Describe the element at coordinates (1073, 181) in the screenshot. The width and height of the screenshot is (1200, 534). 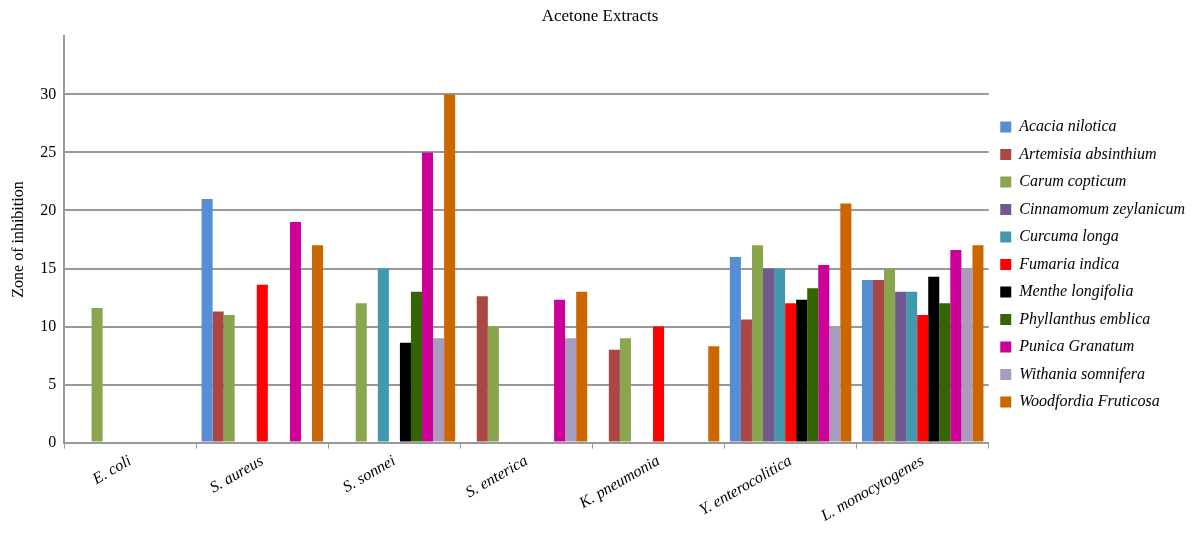
I see `legend-label: Carum copticum` at that location.